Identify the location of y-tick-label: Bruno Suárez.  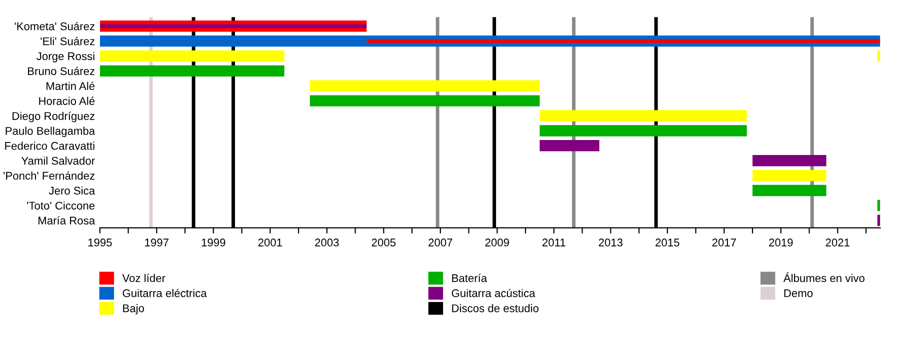
(61, 71).